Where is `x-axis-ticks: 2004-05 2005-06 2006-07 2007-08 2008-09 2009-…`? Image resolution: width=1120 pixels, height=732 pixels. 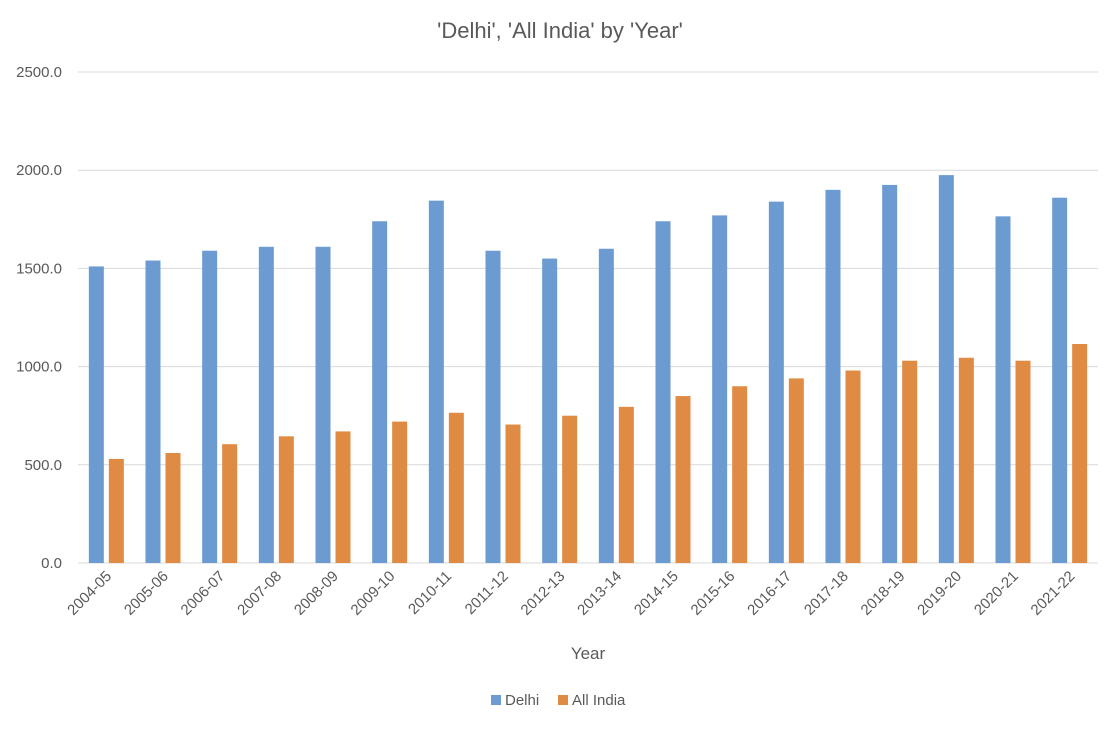
x-axis-ticks: 2004-05 2005-06 2006-07 2007-08 2008-09 2009-… is located at coordinates (571, 593).